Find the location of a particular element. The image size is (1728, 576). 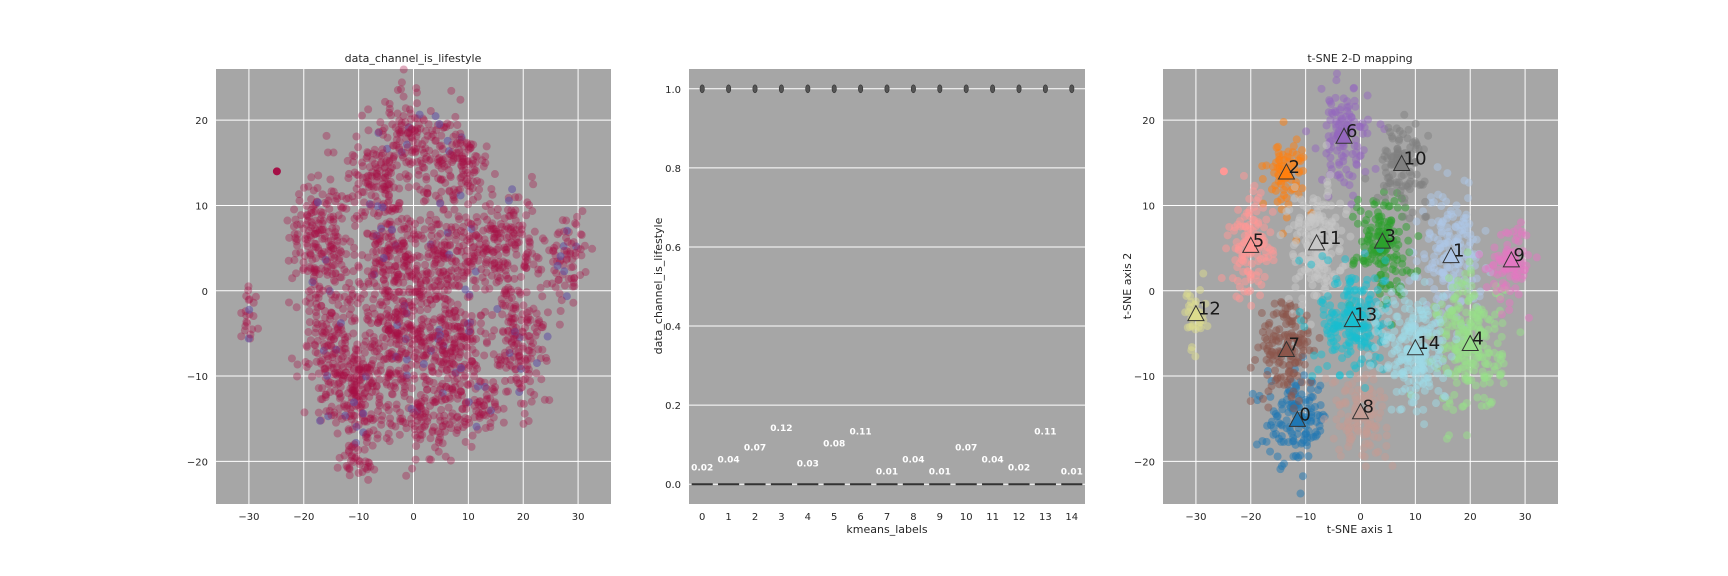

outlier-marker is located at coordinates (781, 89).